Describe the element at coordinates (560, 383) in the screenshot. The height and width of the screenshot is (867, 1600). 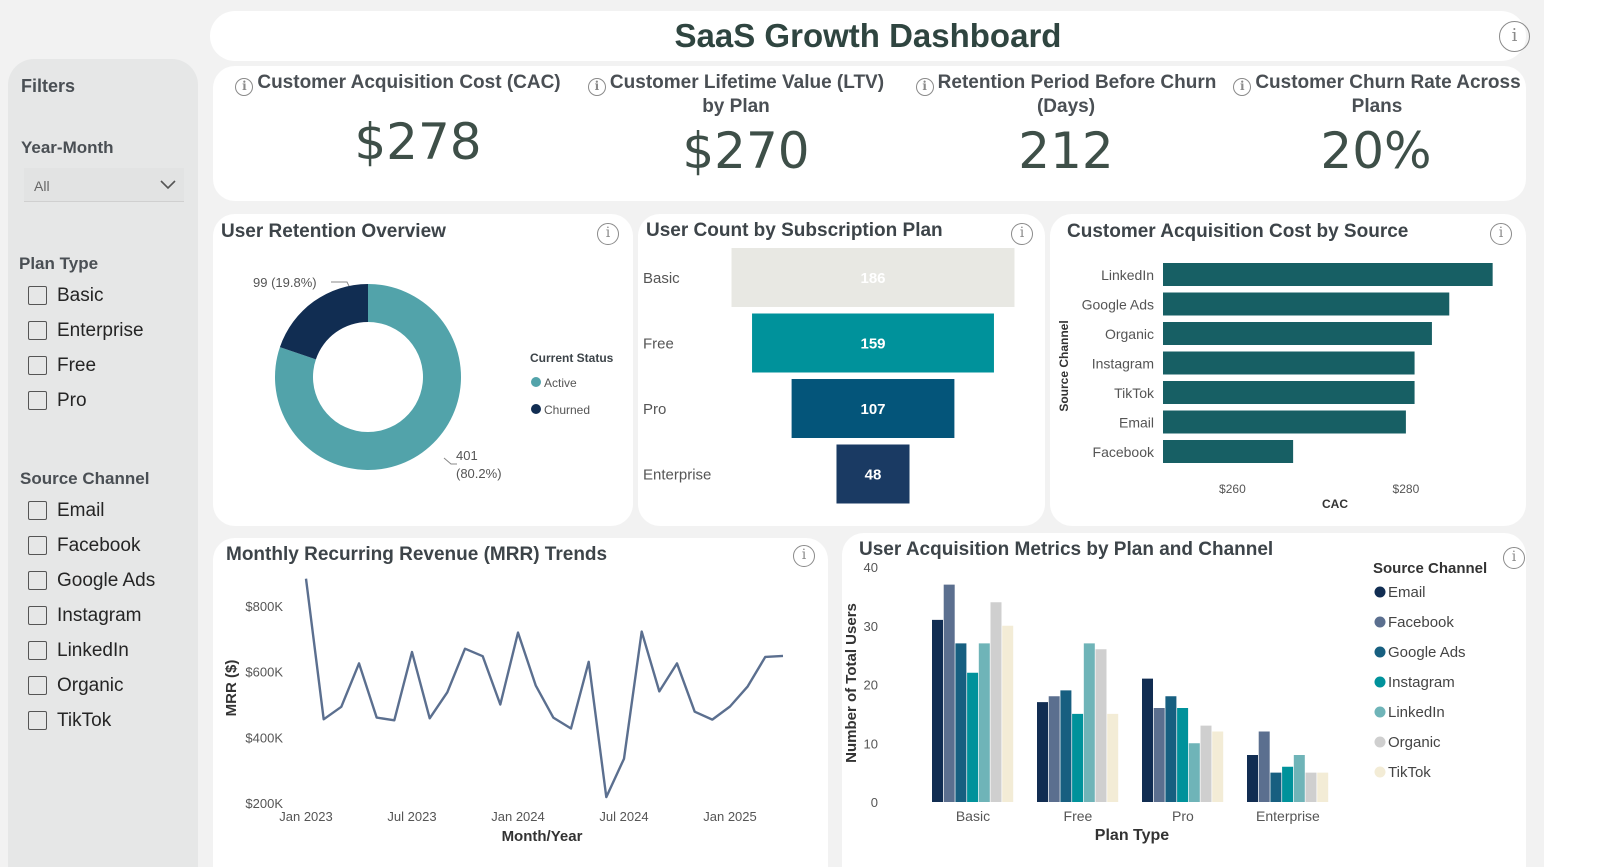
I see `legend-label-active: Active` at that location.